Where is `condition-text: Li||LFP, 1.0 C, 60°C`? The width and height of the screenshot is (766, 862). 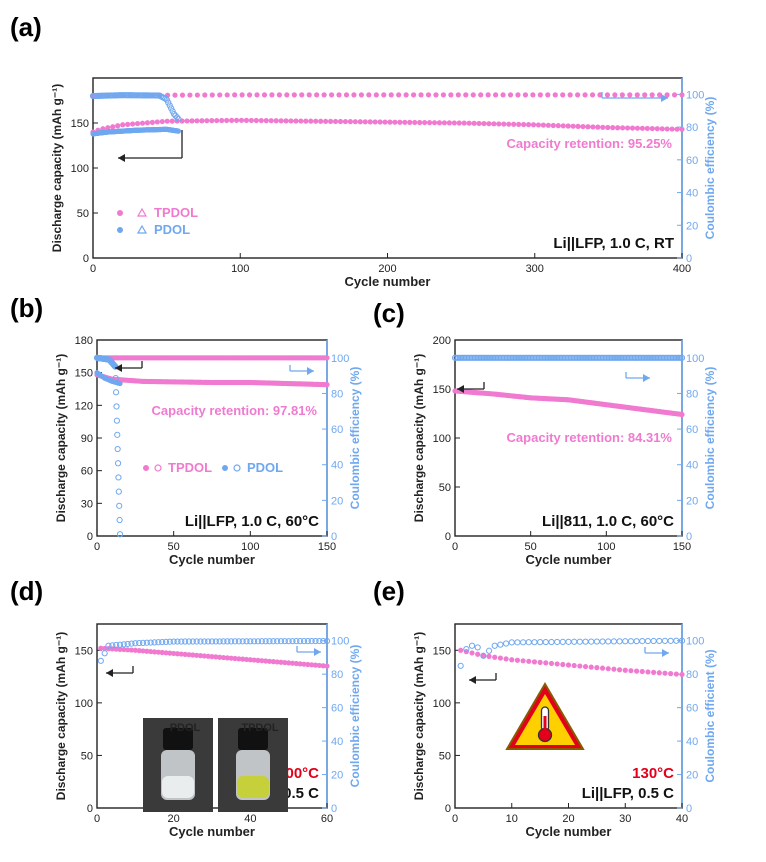
condition-text: Li||LFP, 1.0 C, 60°C is located at coordinates (252, 521).